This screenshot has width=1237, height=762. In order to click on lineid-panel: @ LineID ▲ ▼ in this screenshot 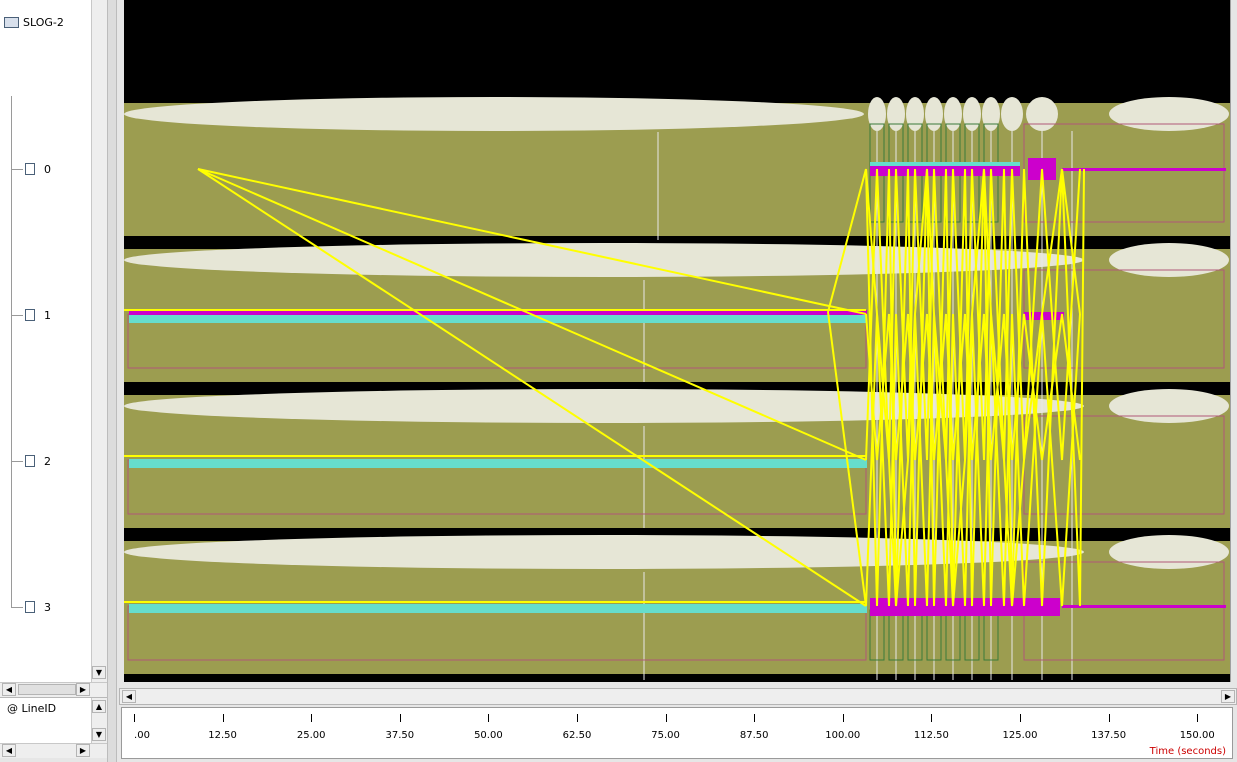, I will do `click(53, 720)`.